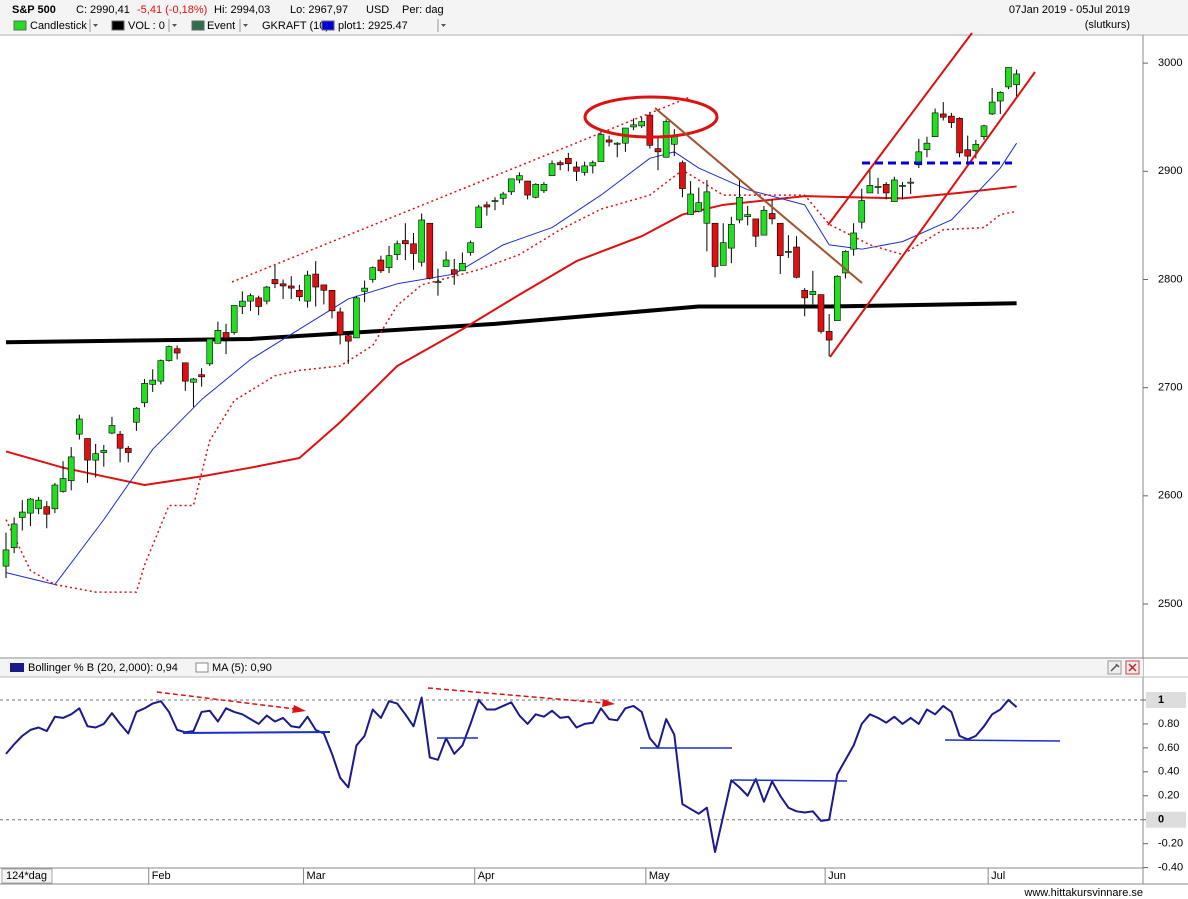 The height and width of the screenshot is (899, 1188). What do you see at coordinates (486, 876) in the screenshot?
I see `x-tick-label: Apr` at bounding box center [486, 876].